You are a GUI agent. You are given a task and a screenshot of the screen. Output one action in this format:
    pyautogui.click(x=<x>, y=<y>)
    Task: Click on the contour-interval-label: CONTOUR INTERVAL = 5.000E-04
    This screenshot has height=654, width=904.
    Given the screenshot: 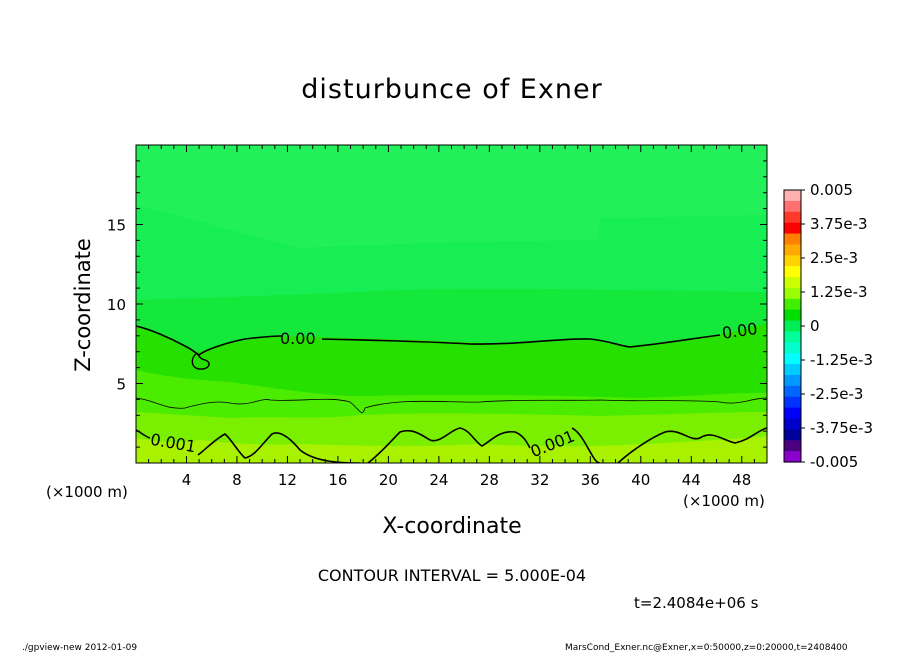 What is the action you would take?
    pyautogui.click(x=452, y=575)
    